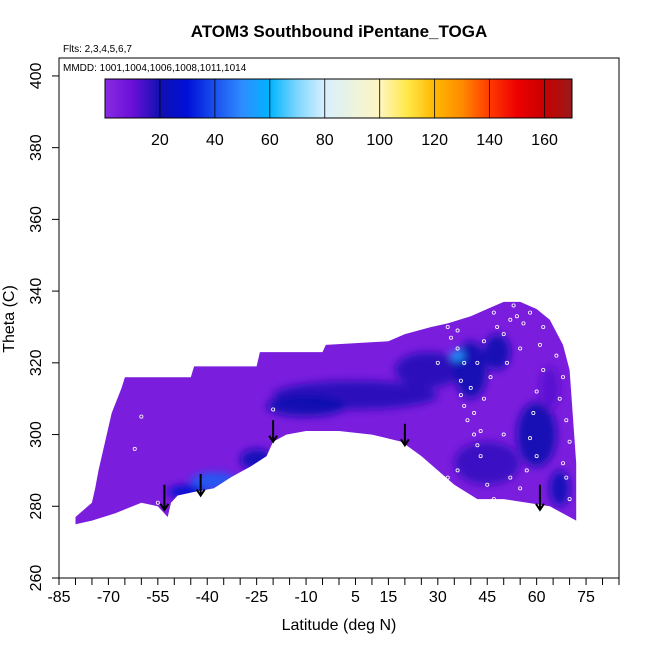 This screenshot has height=650, width=650. I want to click on colorbar-tick-label: 160, so click(544, 140).